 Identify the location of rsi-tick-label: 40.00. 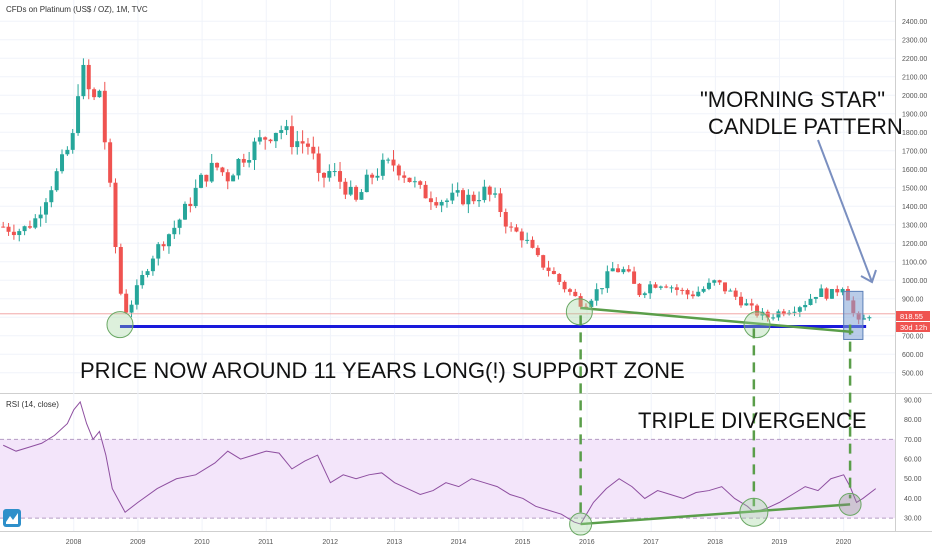
(913, 499).